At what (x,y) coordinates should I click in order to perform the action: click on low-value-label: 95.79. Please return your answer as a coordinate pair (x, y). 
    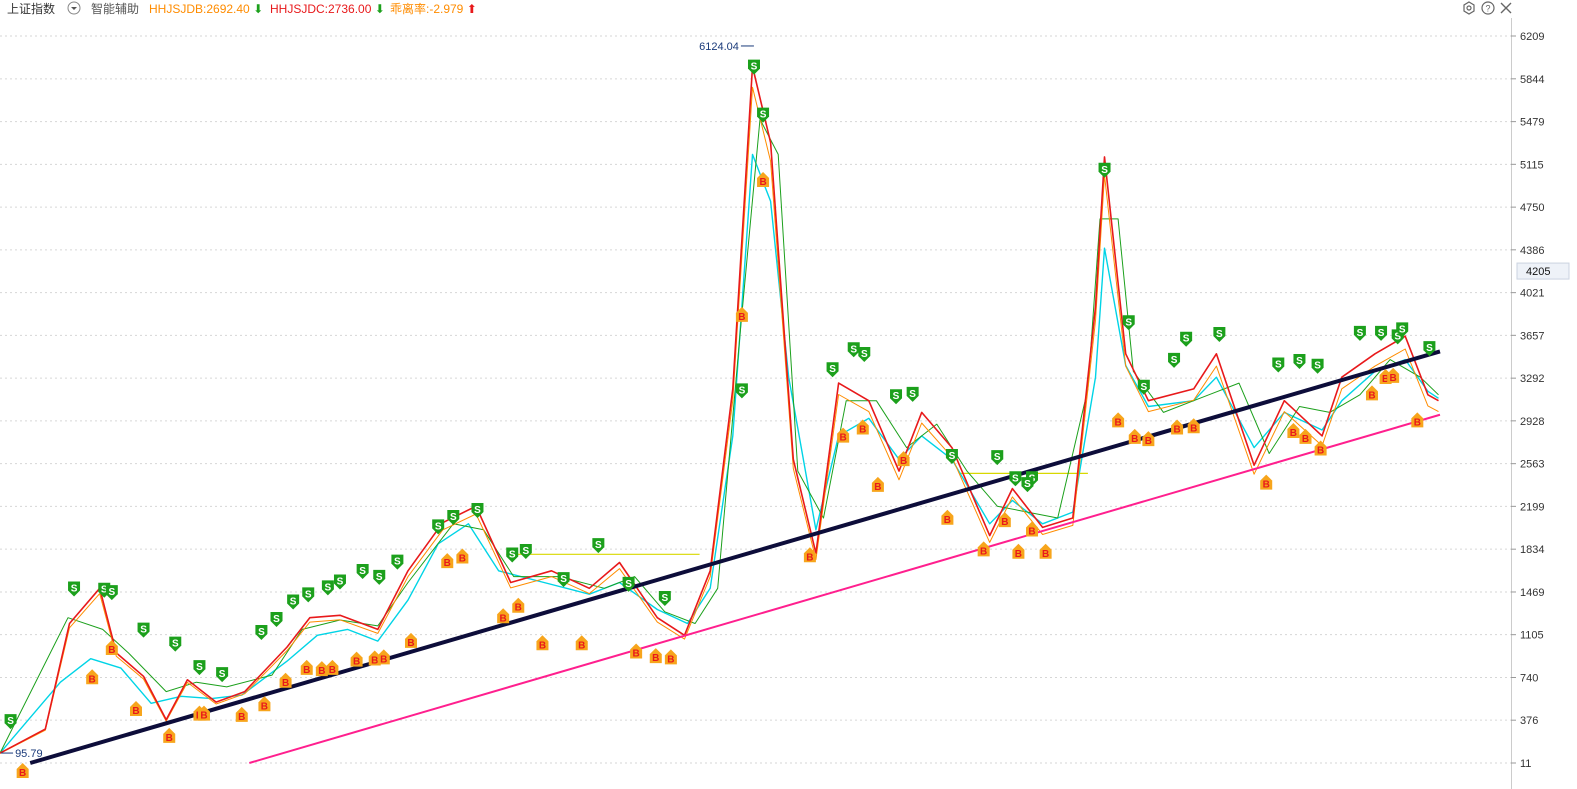
    Looking at the image, I should click on (29, 754).